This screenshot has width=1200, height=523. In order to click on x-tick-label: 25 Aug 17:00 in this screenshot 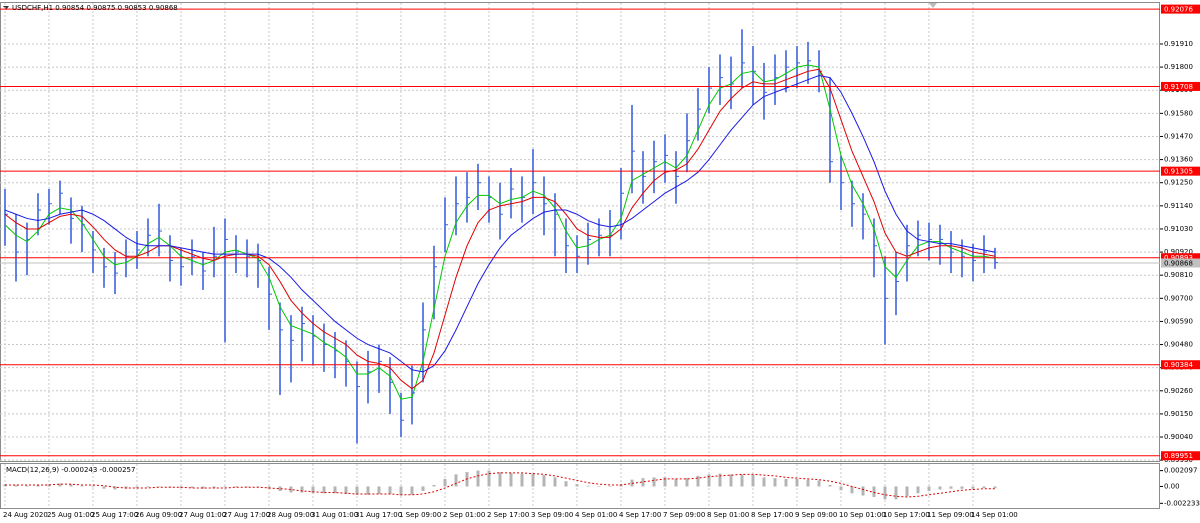, I will do `click(114, 515)`.